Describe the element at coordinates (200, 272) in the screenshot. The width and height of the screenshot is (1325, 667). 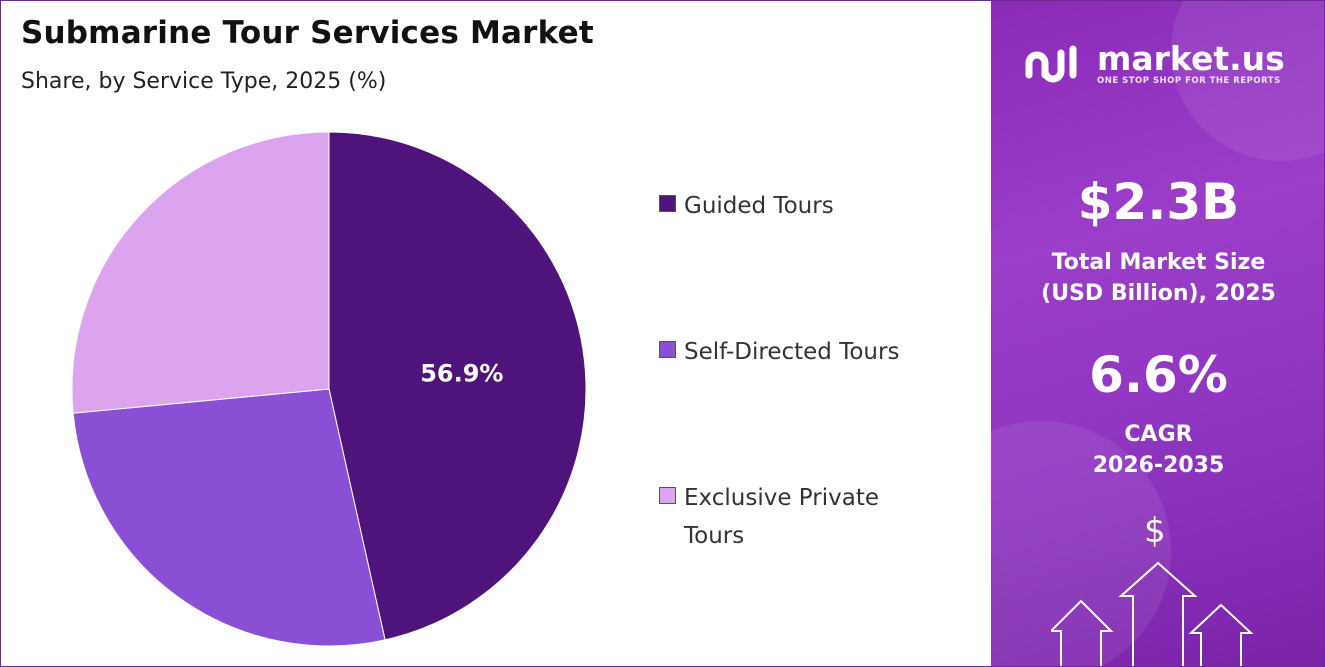
I see `pie-slice-exclusive-private-tours` at that location.